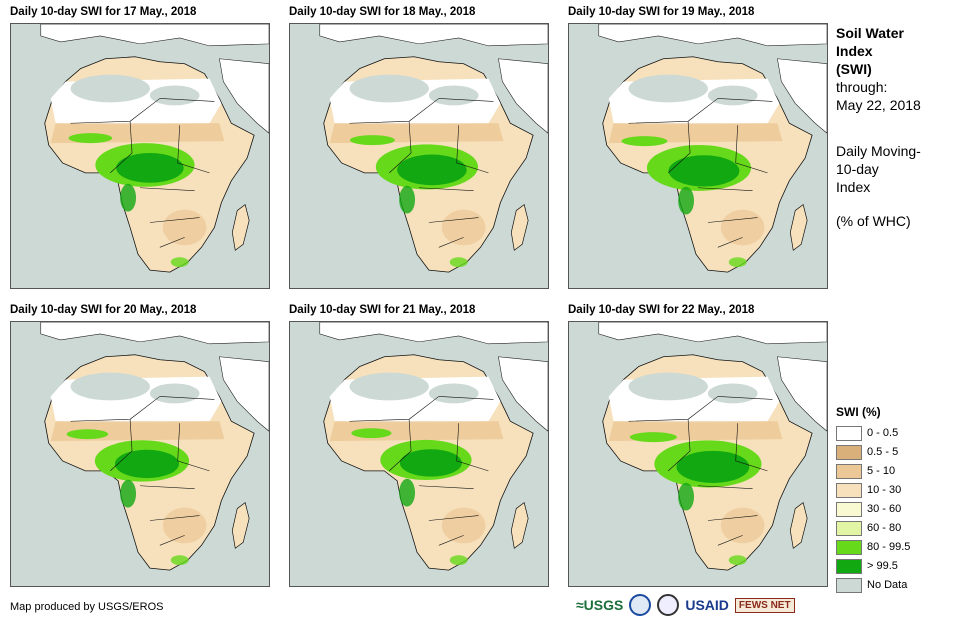  What do you see at coordinates (707, 605) in the screenshot?
I see `usaid-logo: USAID` at bounding box center [707, 605].